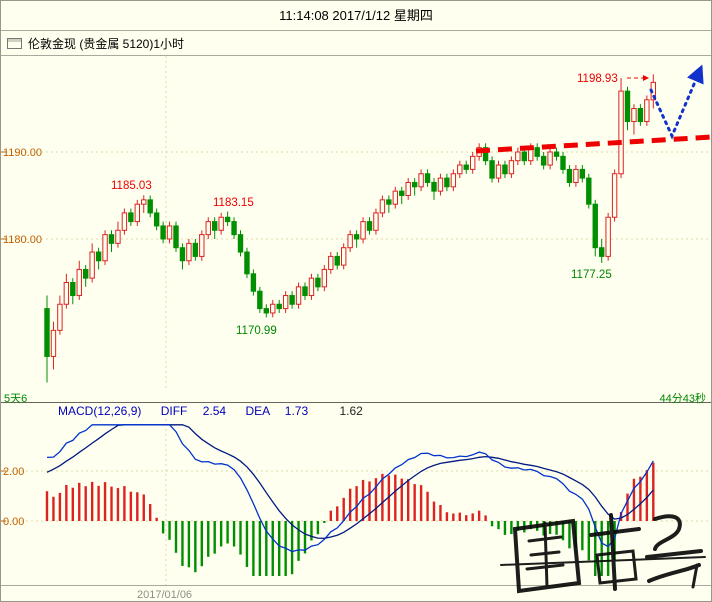 The width and height of the screenshot is (712, 602). I want to click on projection-arrow, so click(676, 102).